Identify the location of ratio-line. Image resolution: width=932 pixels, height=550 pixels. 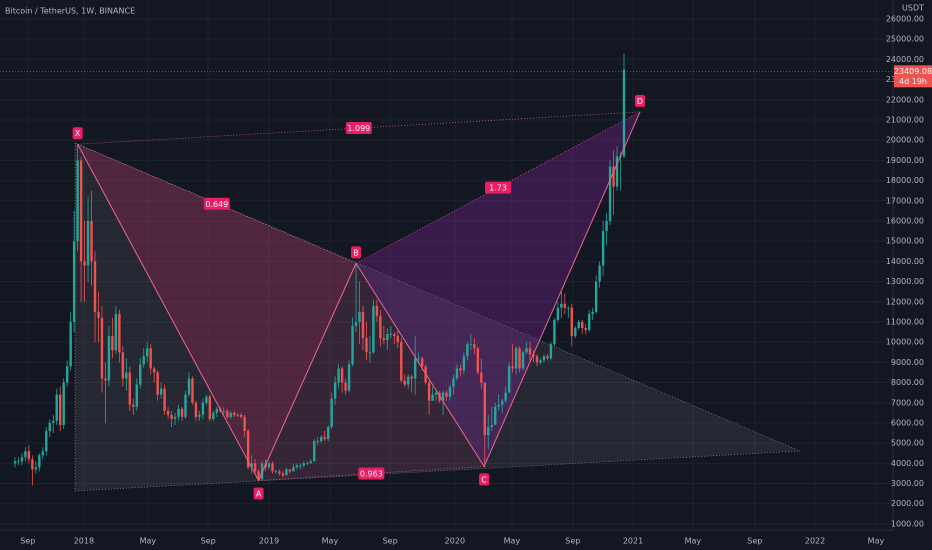
(359, 128).